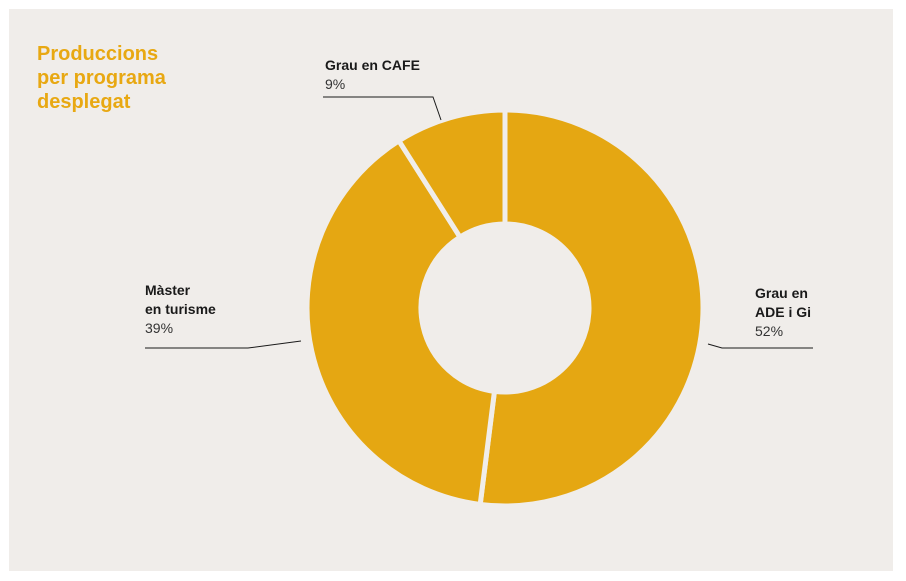 This screenshot has height=581, width=906. What do you see at coordinates (223, 344) in the screenshot?
I see `leader-line-master-turisme` at bounding box center [223, 344].